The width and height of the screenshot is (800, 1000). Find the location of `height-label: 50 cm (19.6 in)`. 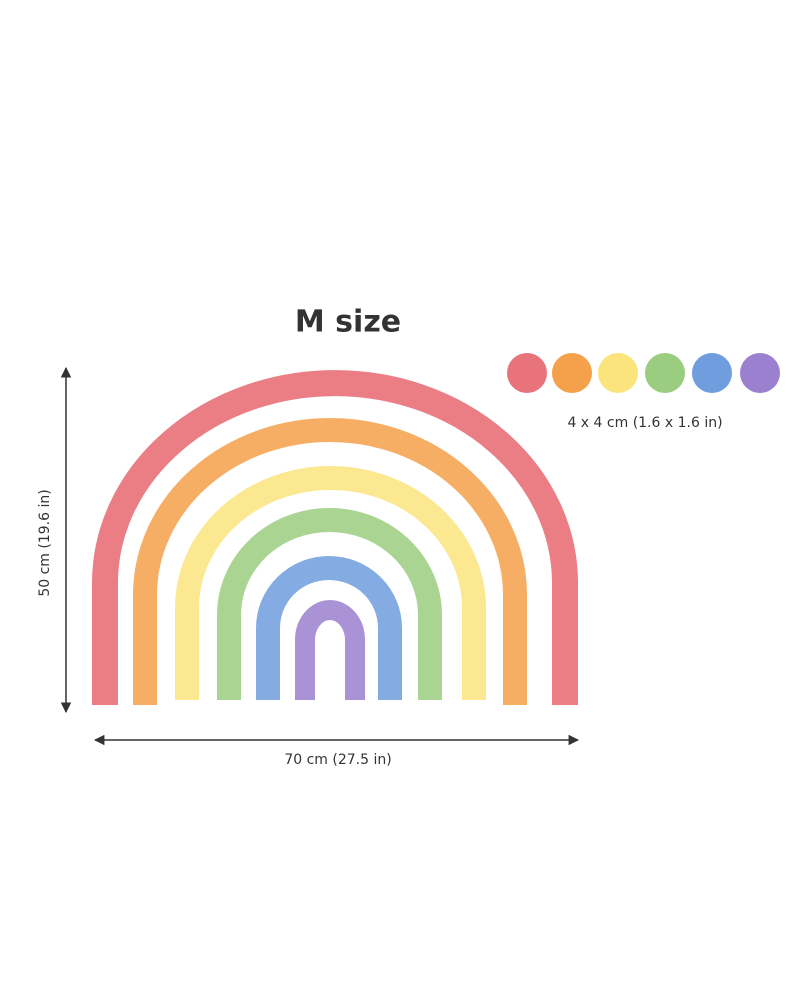

height-label: 50 cm (19.6 in) is located at coordinates (45, 542).